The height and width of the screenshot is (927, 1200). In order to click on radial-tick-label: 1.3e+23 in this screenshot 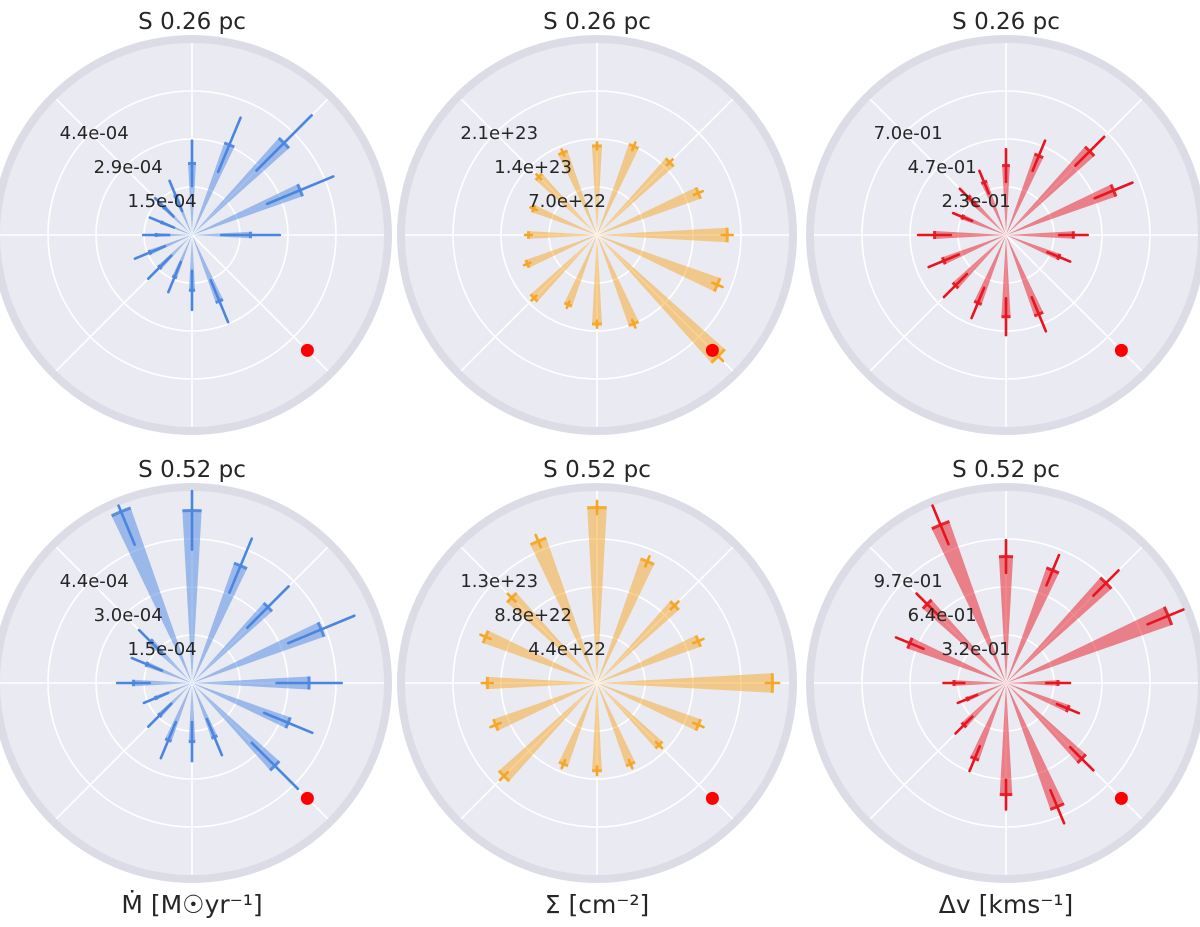, I will do `click(499, 581)`.